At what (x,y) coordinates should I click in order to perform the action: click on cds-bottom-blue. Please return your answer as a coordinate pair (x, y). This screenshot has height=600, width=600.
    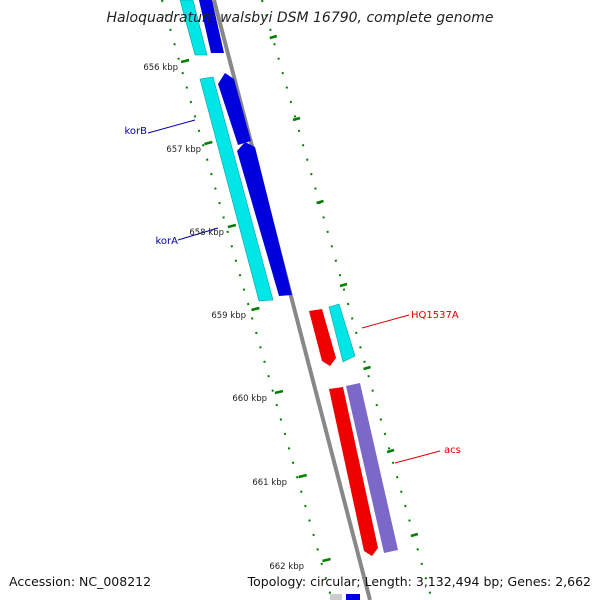
    Looking at the image, I should click on (353, 597).